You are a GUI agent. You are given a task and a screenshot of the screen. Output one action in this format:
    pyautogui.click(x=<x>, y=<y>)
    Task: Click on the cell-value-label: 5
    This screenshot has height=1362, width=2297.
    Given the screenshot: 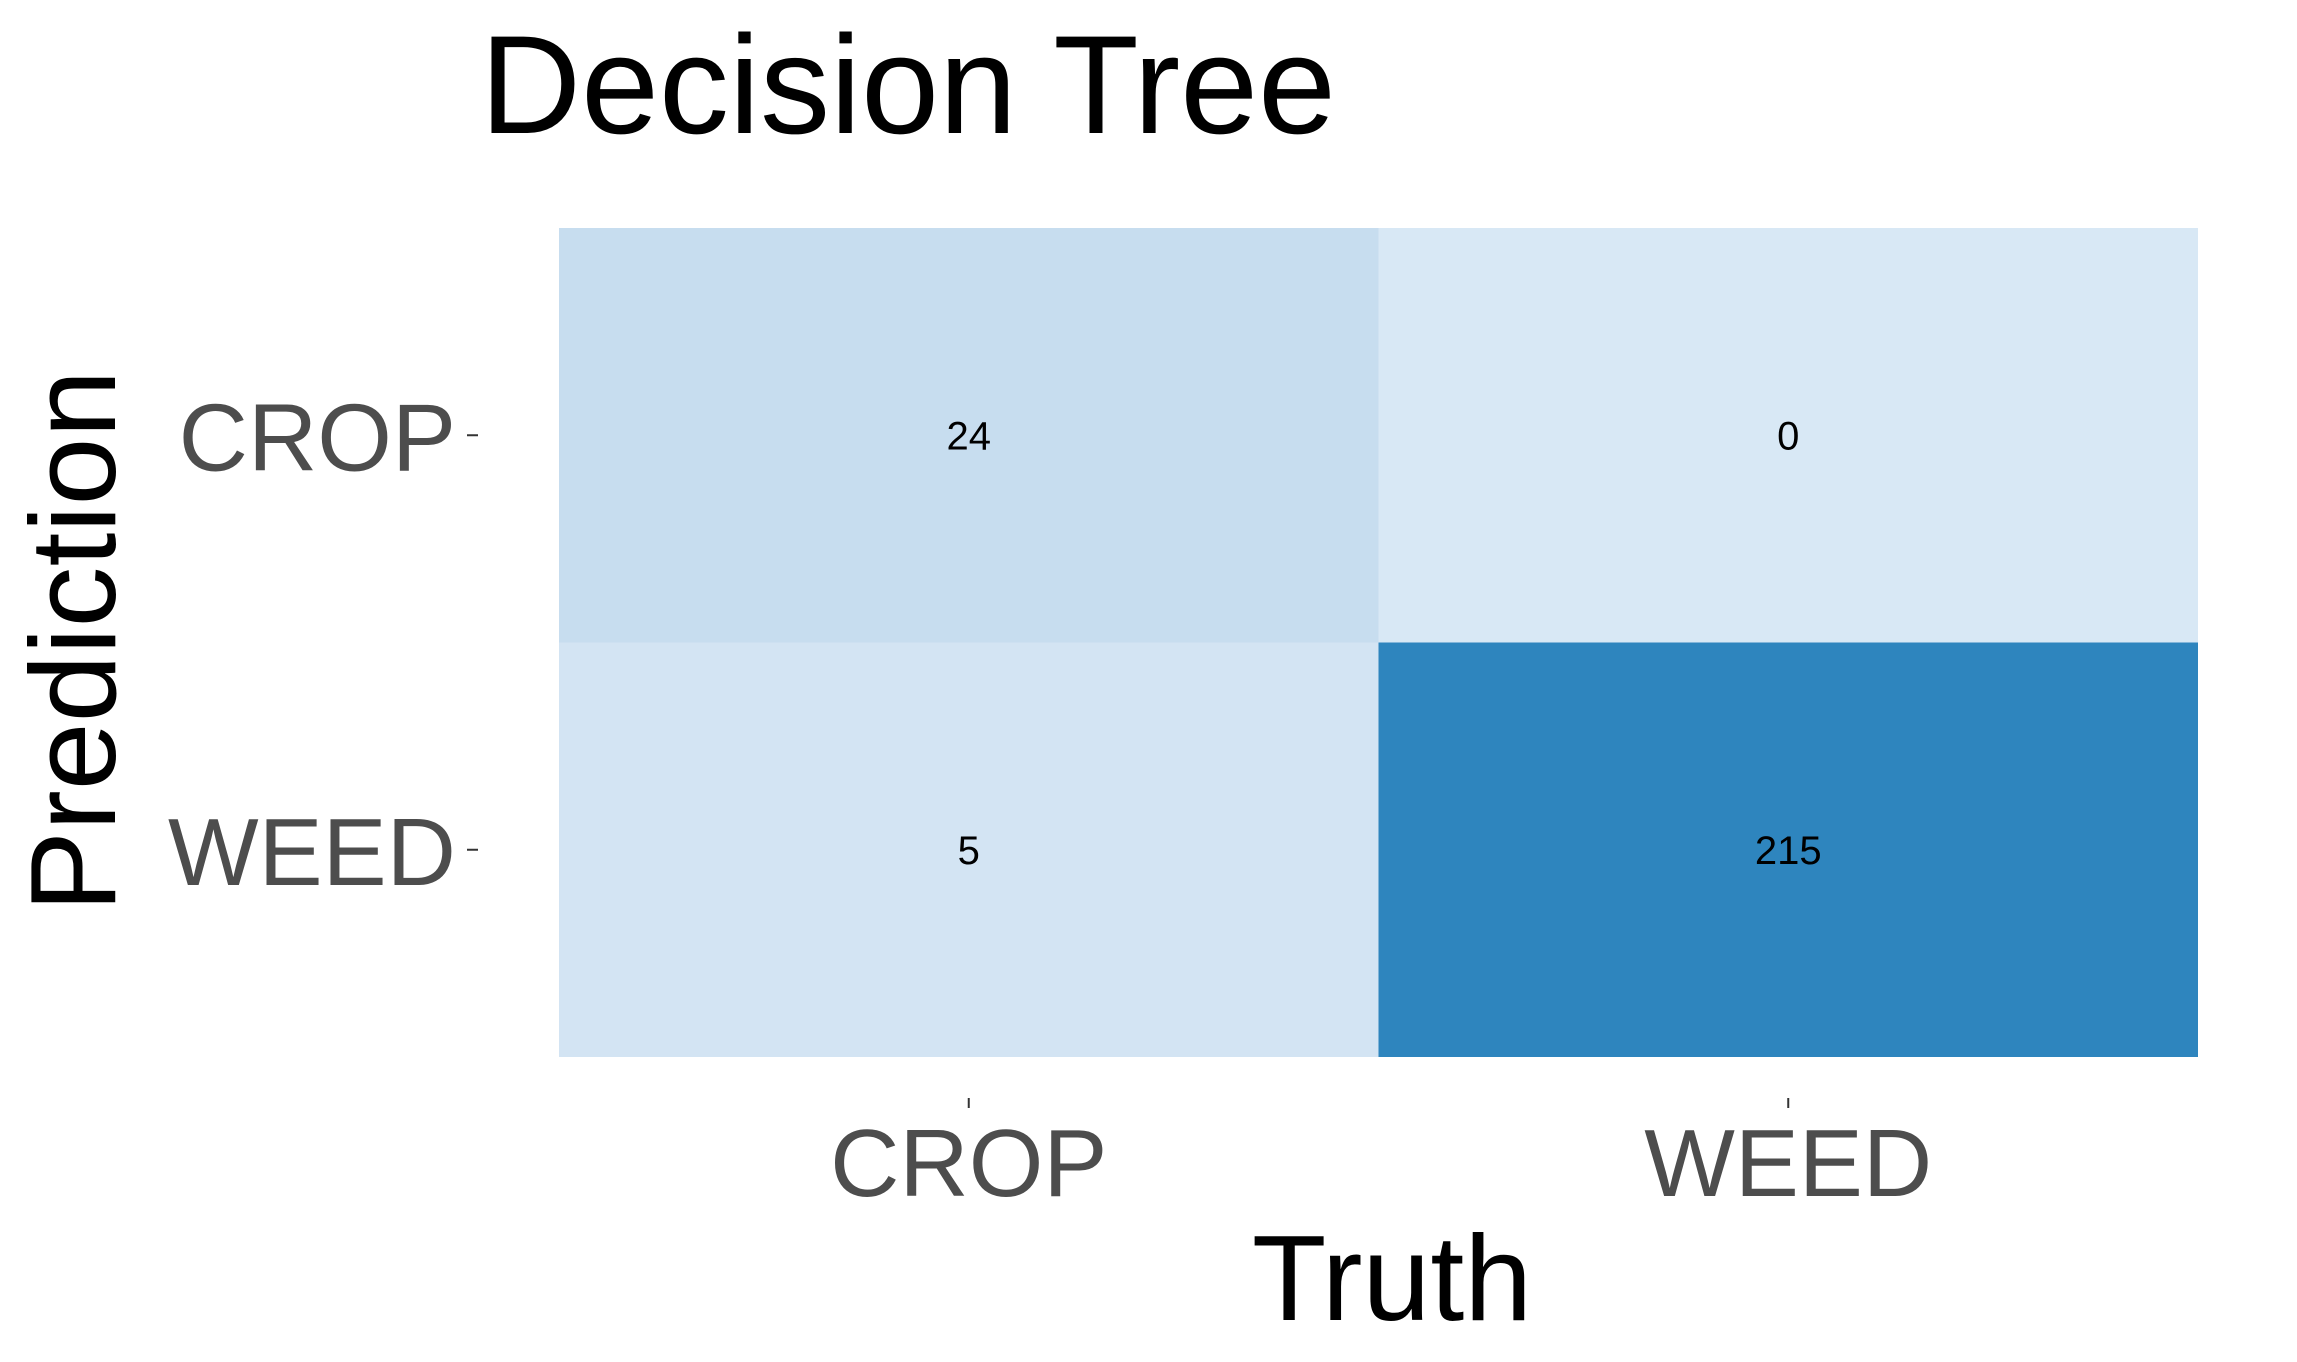 What is the action you would take?
    pyautogui.click(x=969, y=851)
    